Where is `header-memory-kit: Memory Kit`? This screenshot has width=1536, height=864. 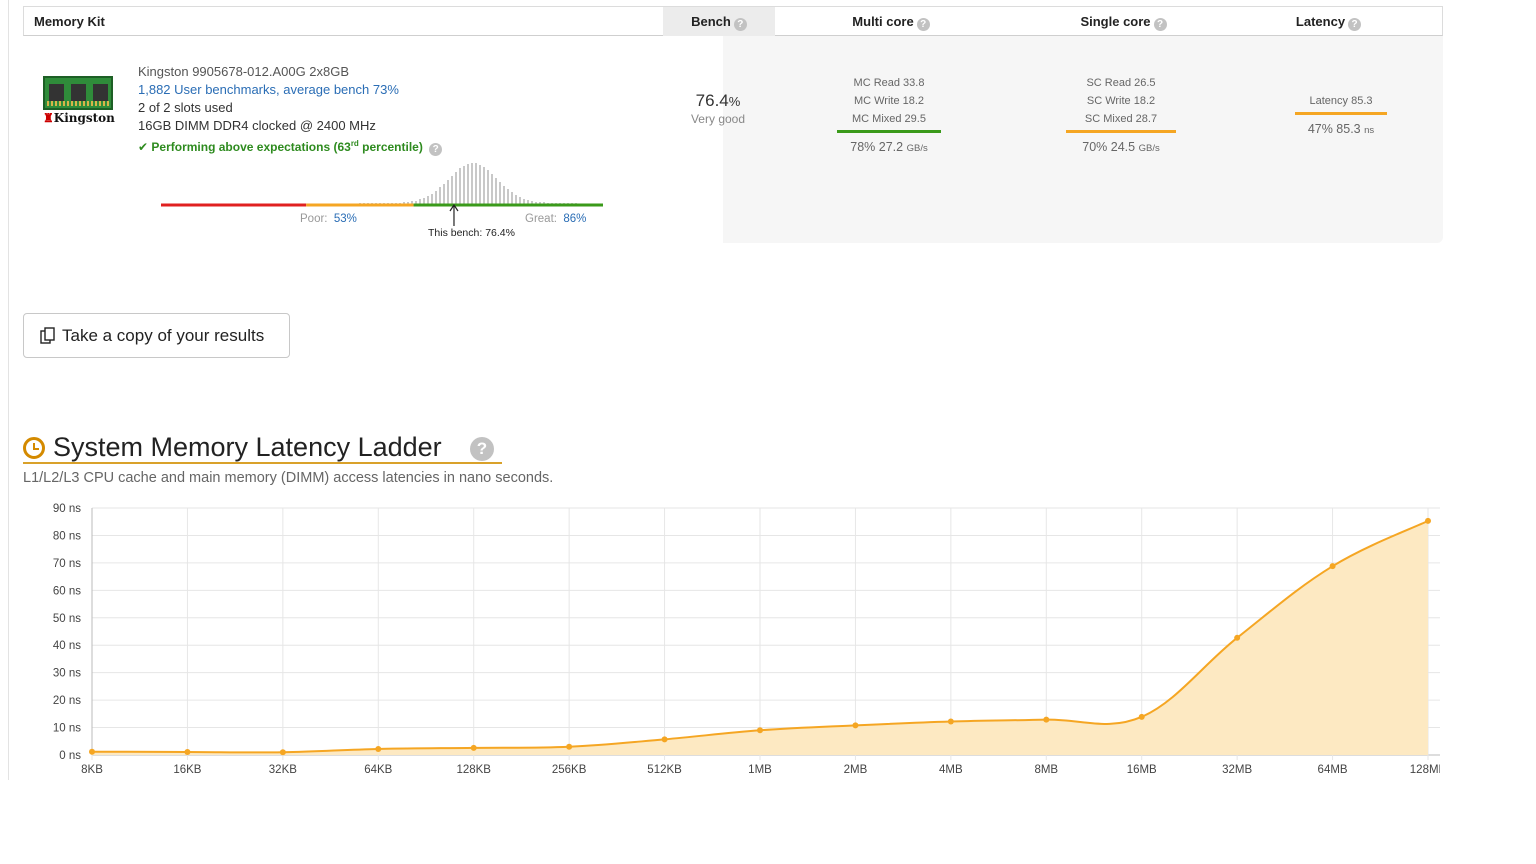
header-memory-kit: Memory Kit is located at coordinates (69, 21).